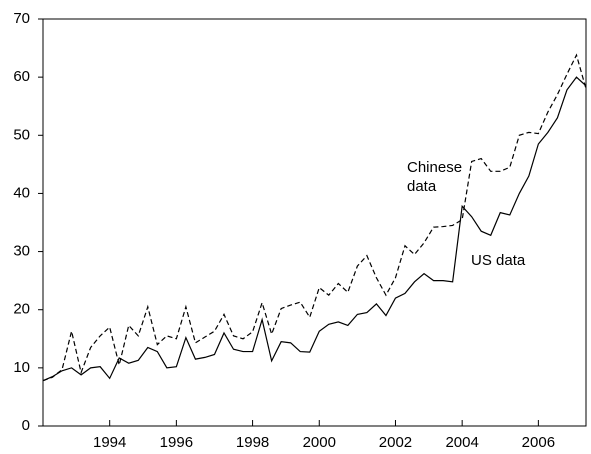 The image size is (591, 454). What do you see at coordinates (461, 442) in the screenshot?
I see `x-tick-label: 2004` at bounding box center [461, 442].